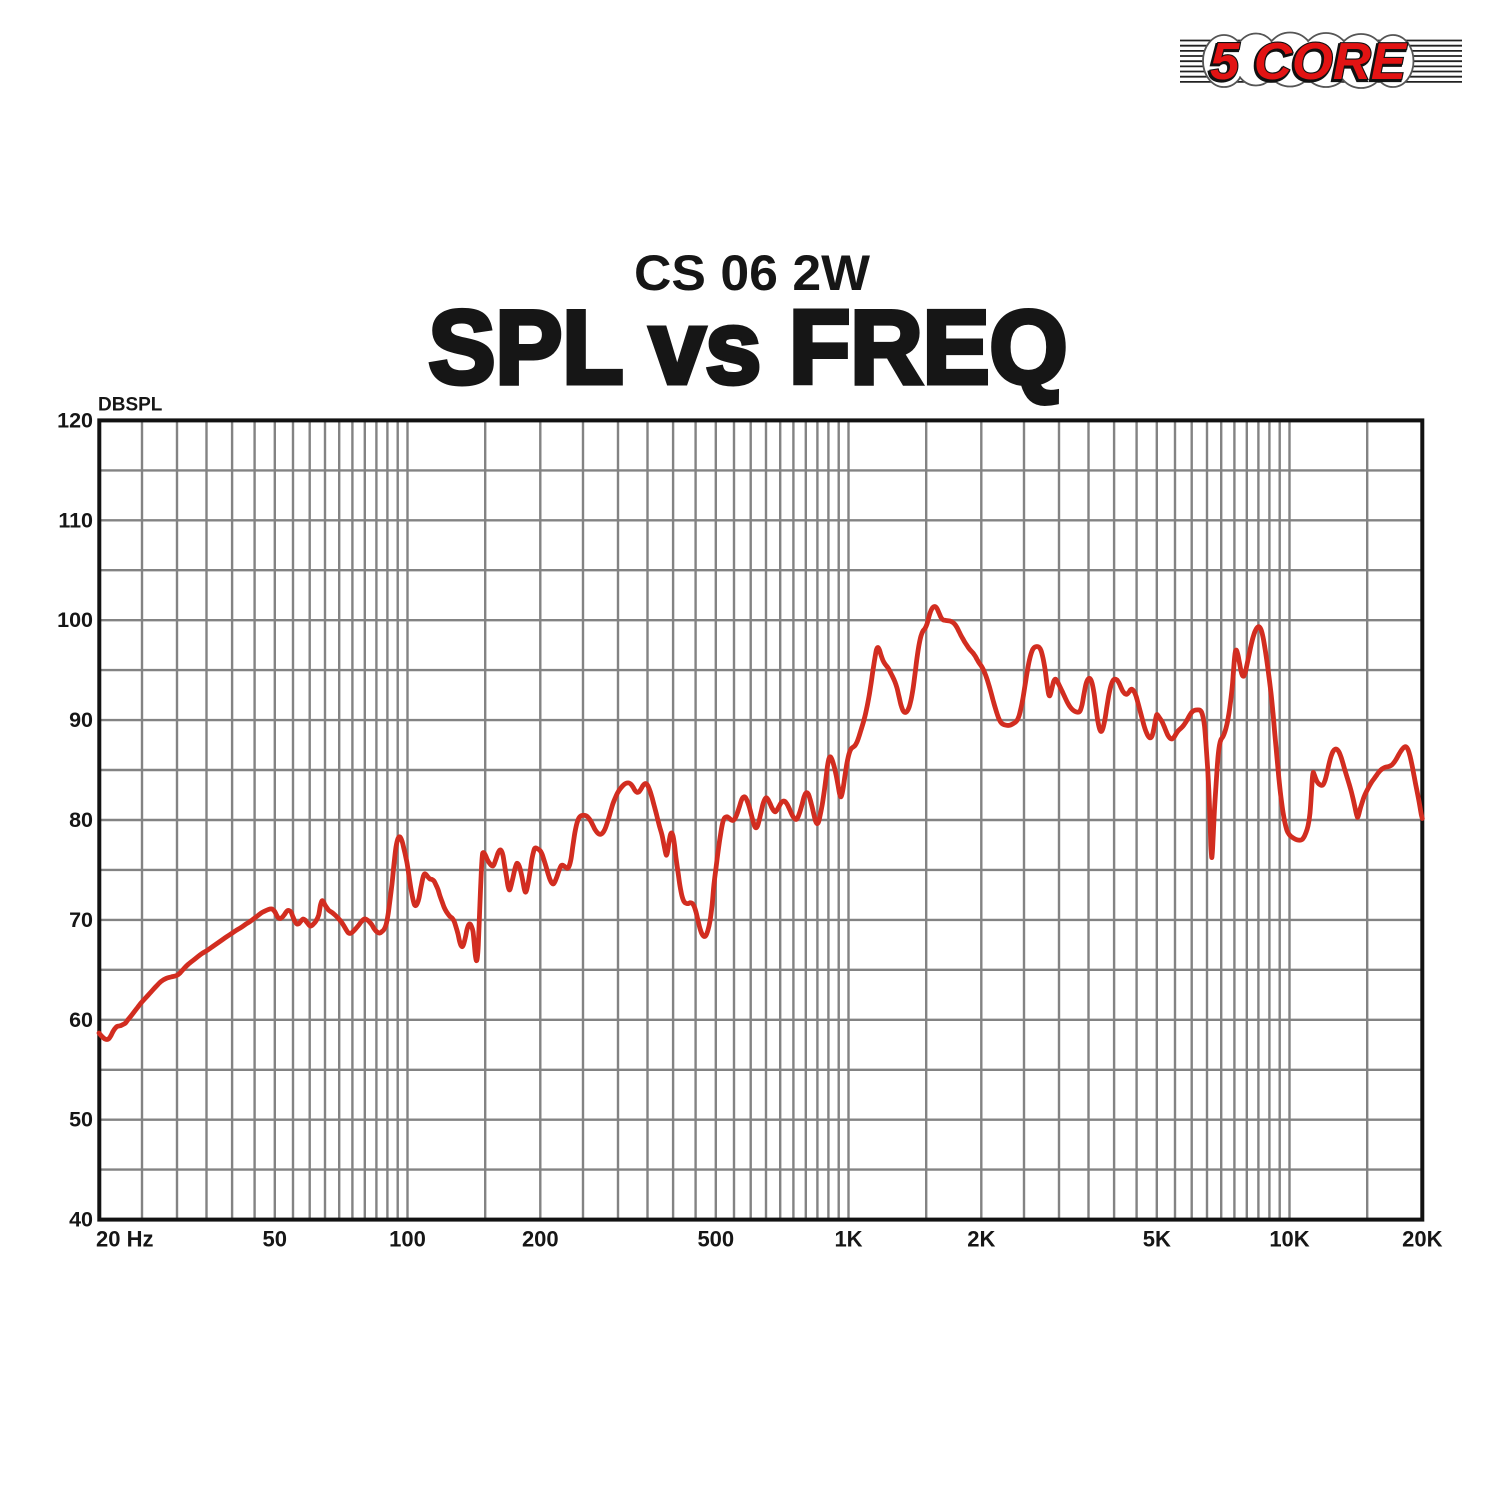  Describe the element at coordinates (124, 1239) in the screenshot. I see `svg-text: 20 Hz` at that location.